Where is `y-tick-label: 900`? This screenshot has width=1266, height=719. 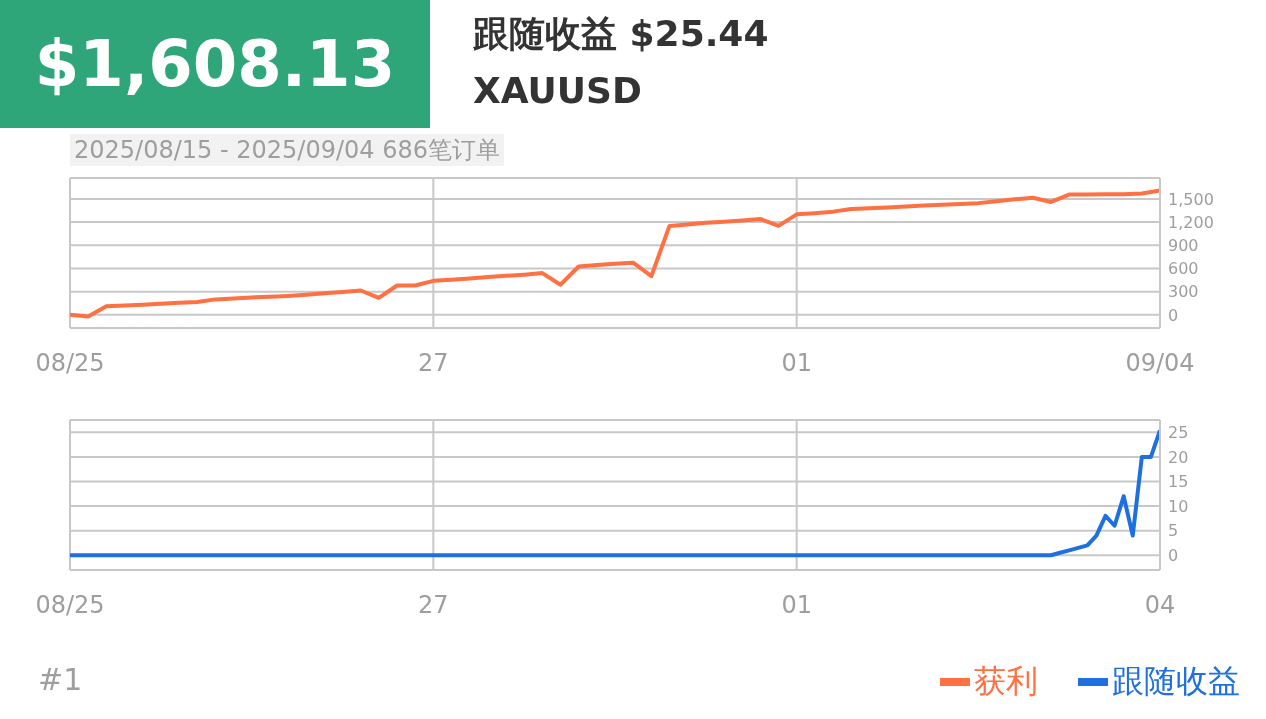
y-tick-label: 900 is located at coordinates (1183, 245).